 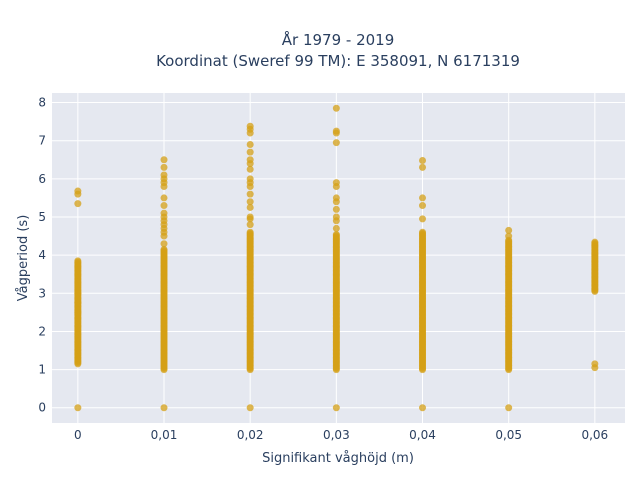 I want to click on x-tick-labels: 0 0,01 0,02 0,03 0,04 0,05 0,06, so click(x=341, y=435).